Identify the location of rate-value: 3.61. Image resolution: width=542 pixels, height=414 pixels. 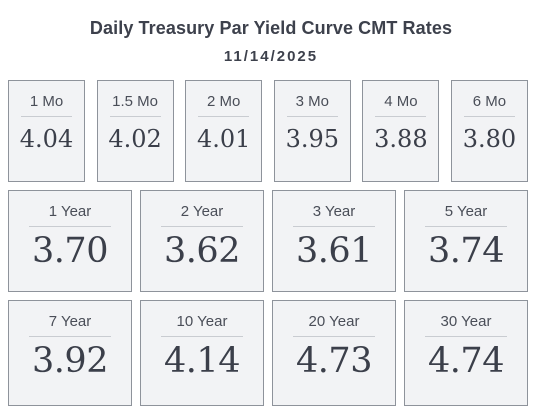
(334, 251).